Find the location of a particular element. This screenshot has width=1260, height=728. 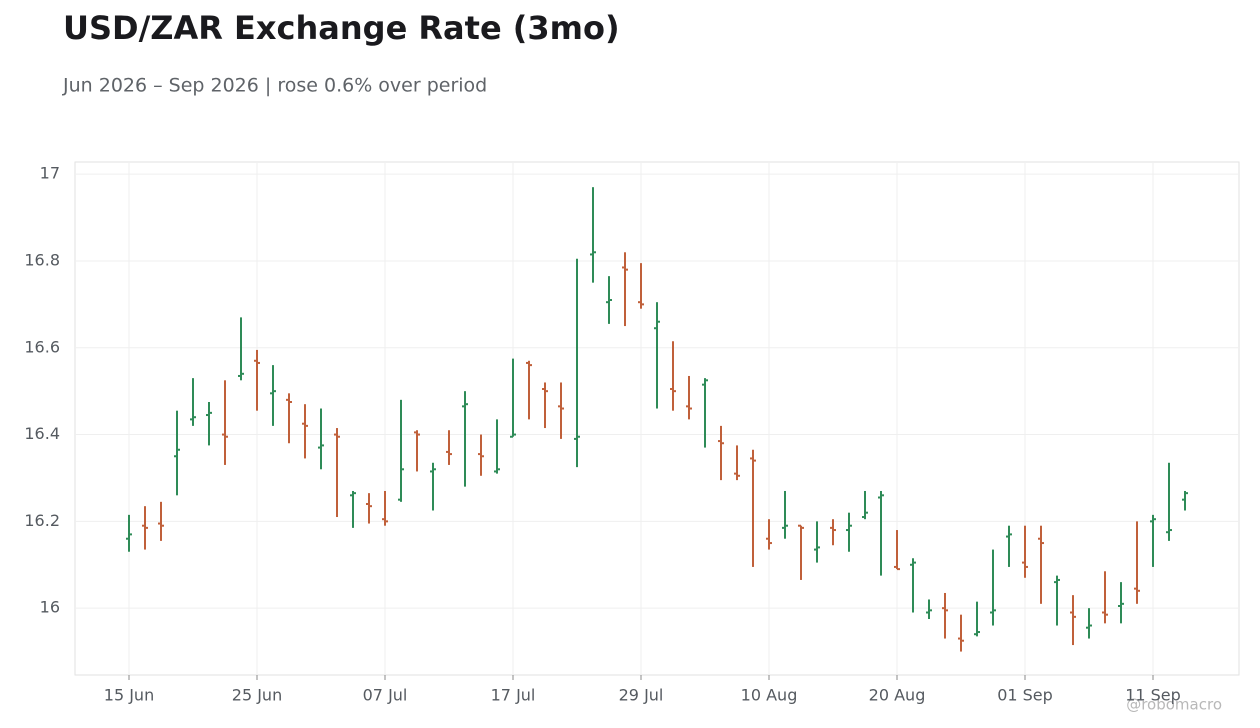

x-tick-label: 29 Jul is located at coordinates (641, 695).